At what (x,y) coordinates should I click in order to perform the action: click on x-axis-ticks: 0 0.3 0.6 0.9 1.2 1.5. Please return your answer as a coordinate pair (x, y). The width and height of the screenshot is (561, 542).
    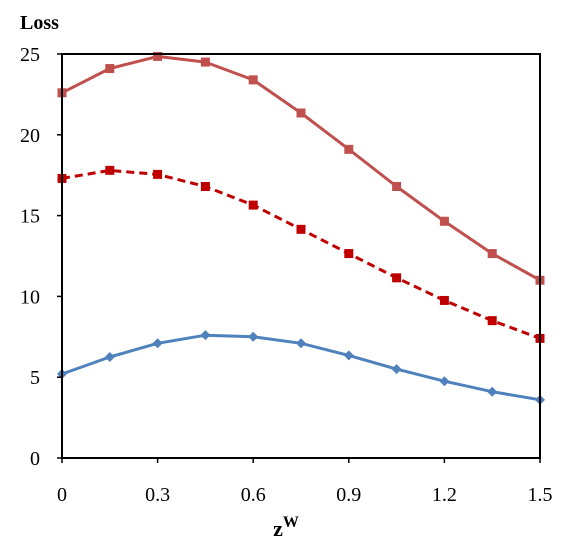
    Looking at the image, I should click on (305, 482).